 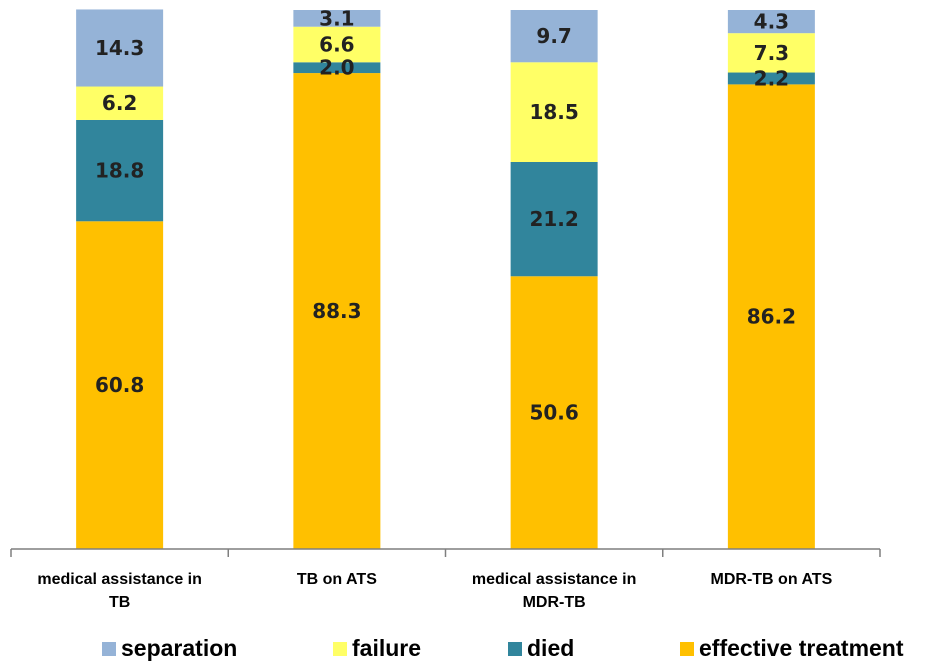 I want to click on value-label-separation-2: 9.7, so click(x=553, y=36).